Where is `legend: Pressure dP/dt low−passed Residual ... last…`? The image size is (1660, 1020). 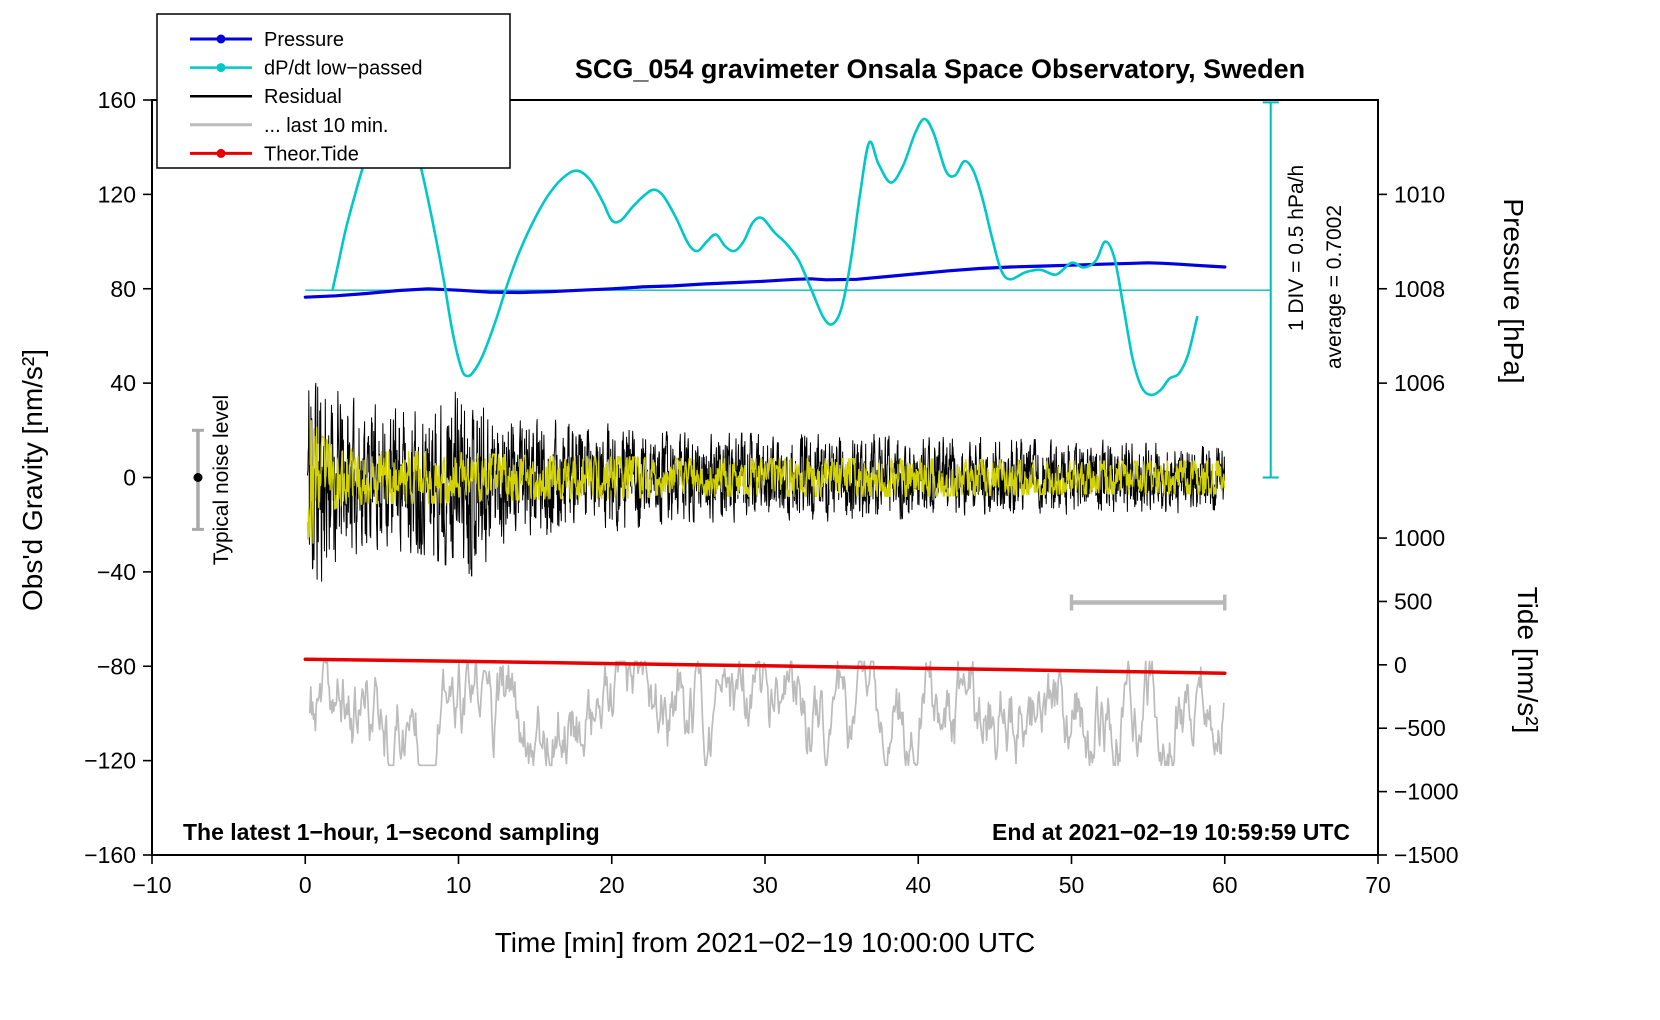 legend: Pressure dP/dt low−passed Residual ... last… is located at coordinates (333, 91).